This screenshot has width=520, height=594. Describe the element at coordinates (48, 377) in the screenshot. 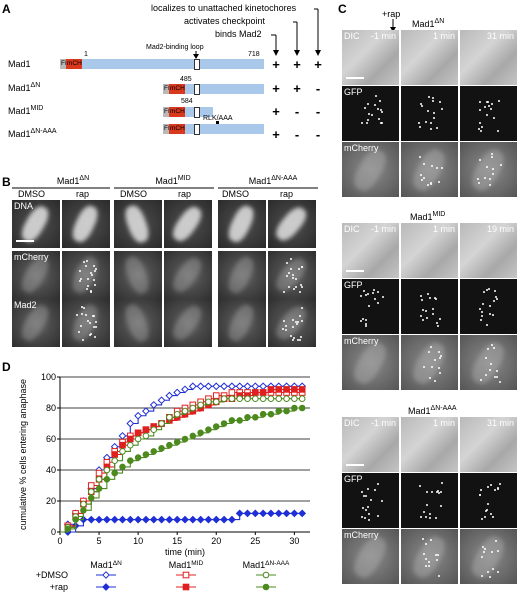

I see `y-tick-label: 100` at that location.